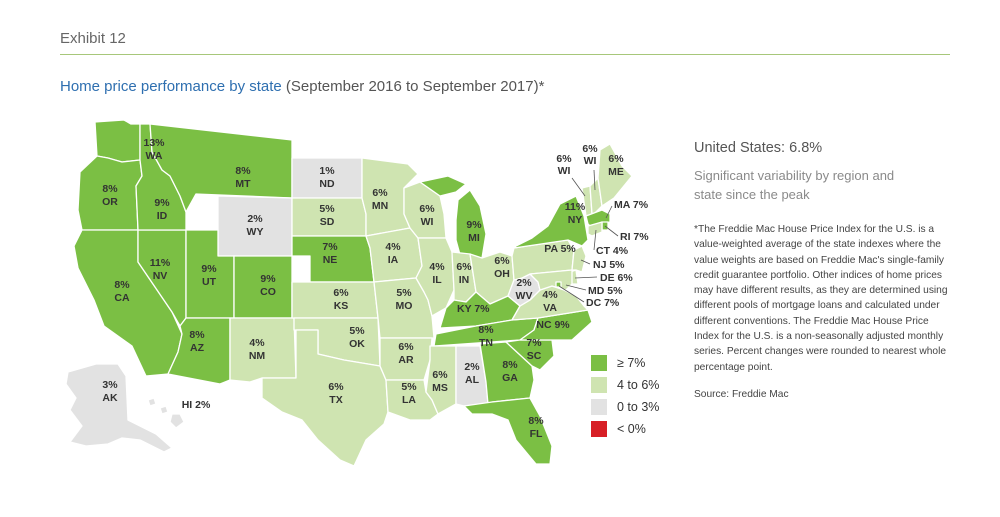 This screenshot has height=517, width=1000. I want to click on state-label-dc: DC 7%, so click(603, 303).